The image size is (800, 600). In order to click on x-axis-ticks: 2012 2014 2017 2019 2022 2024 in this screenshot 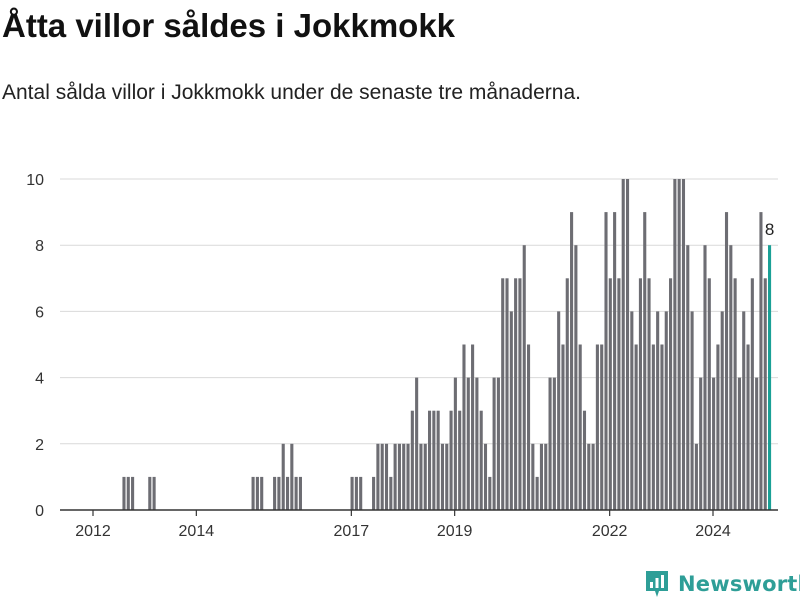, I will do `click(403, 525)`.